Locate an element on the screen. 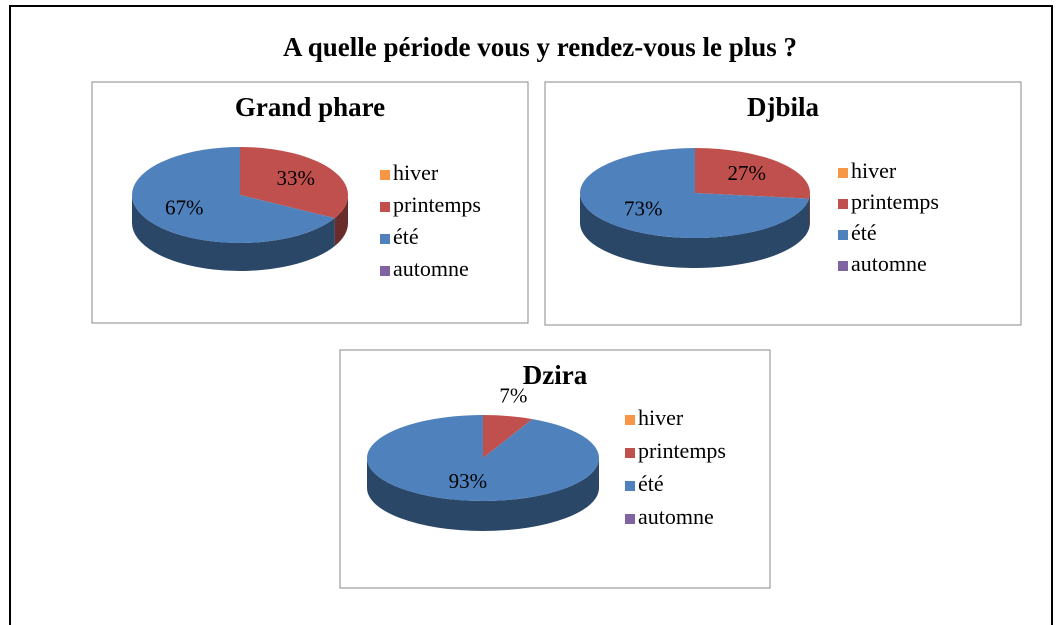 The height and width of the screenshot is (625, 1059). data-label: 7% is located at coordinates (513, 395).